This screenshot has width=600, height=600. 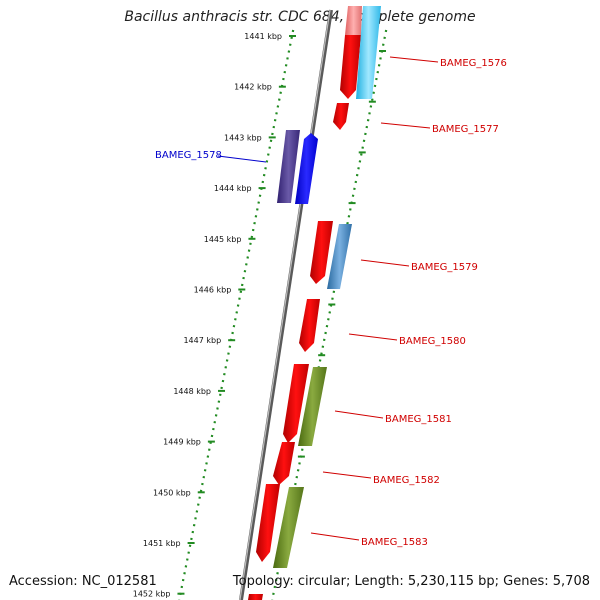 I want to click on kbp-label: 1450 kbp, so click(x=172, y=492).